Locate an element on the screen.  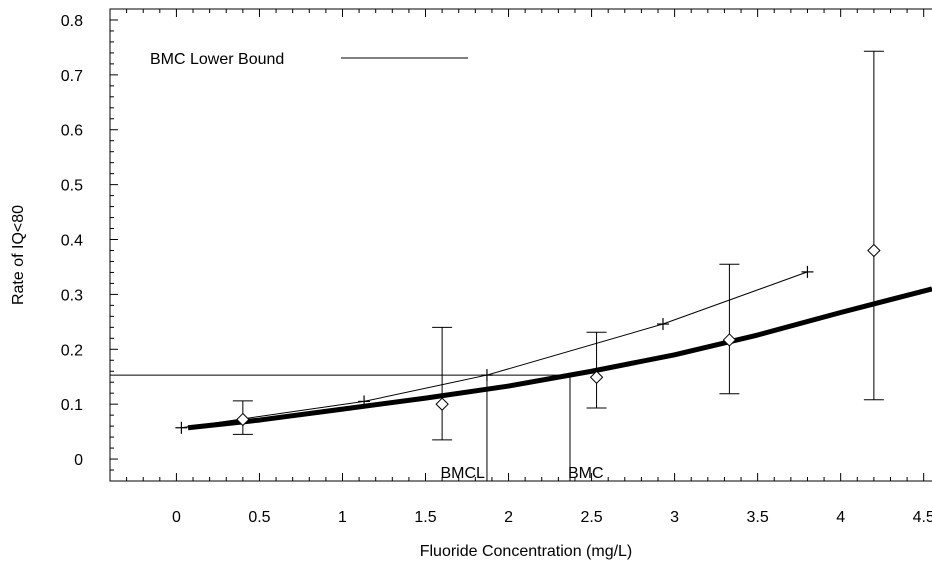
x-tick-label: 4 is located at coordinates (840, 517).